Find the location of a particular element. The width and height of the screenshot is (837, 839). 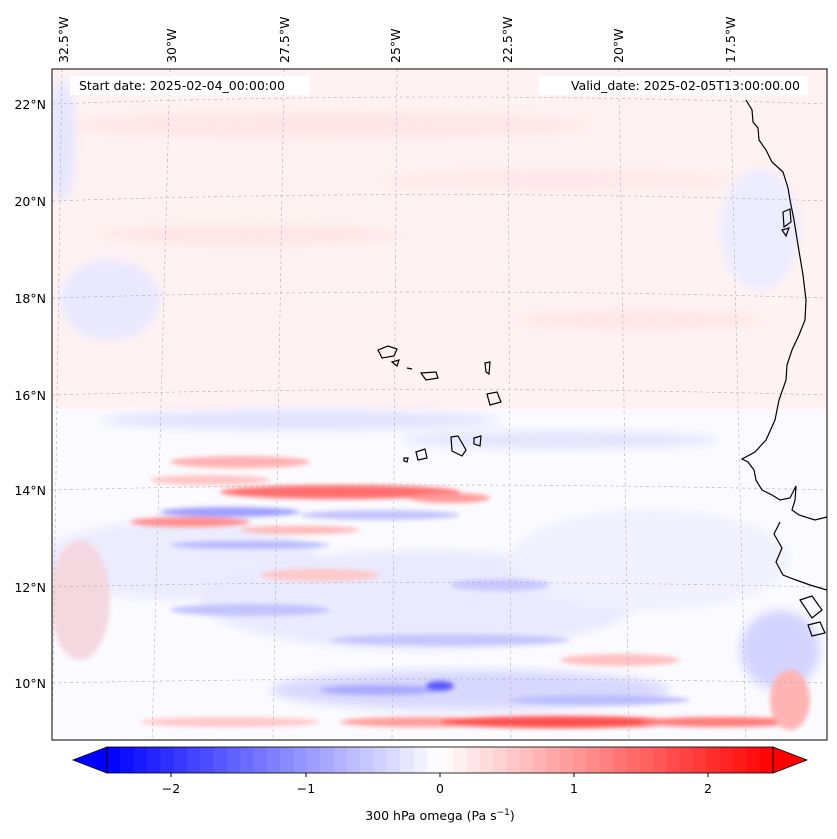

colorbar-cells is located at coordinates (440, 760).